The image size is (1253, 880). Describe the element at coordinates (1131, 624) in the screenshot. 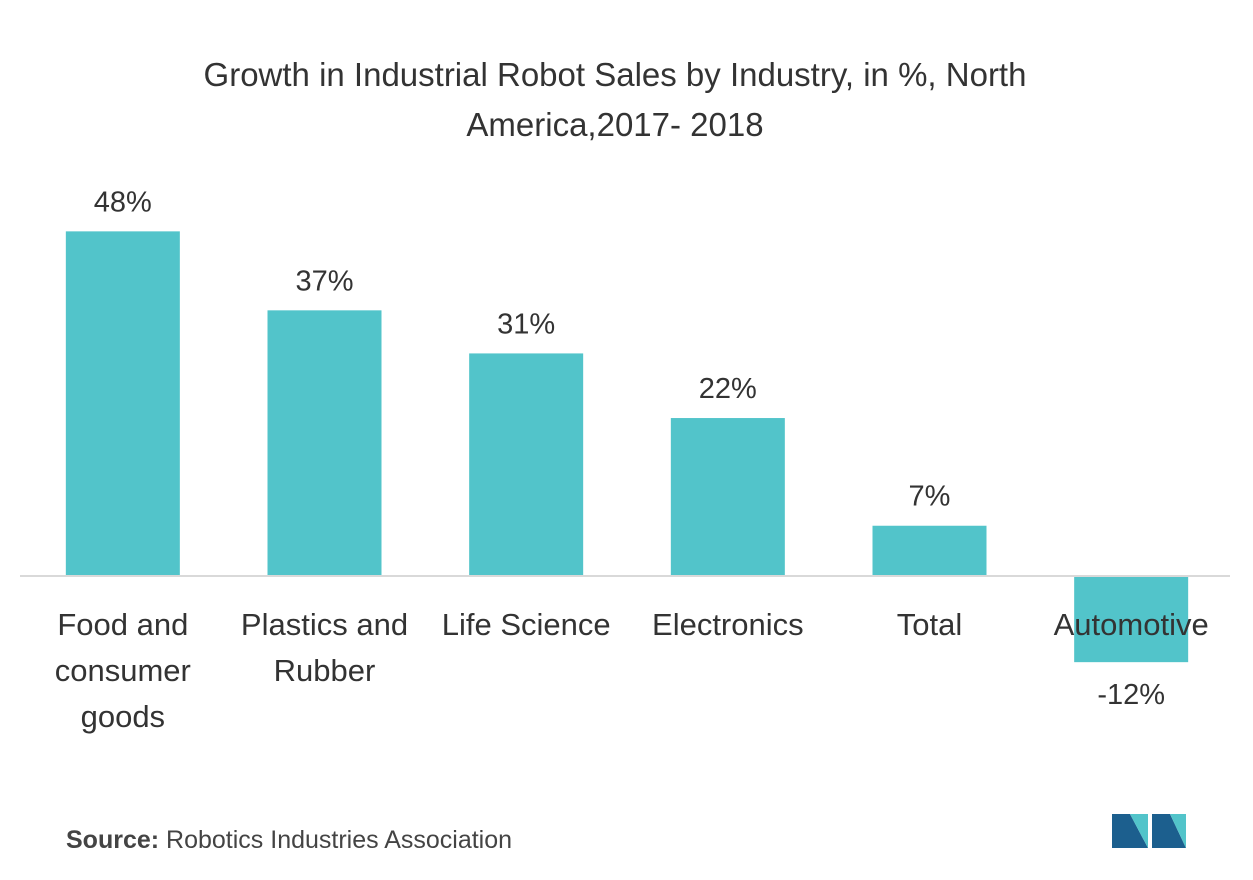

I see `category-label-5-line-0: Automotive` at that location.